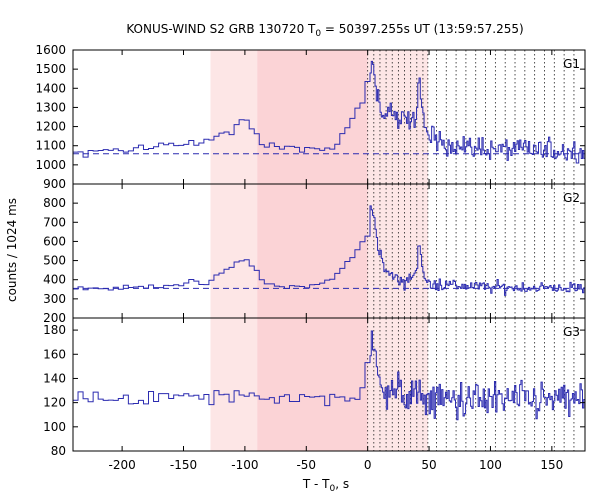 This screenshot has width=600, height=500. I want to click on y-tick-label: 200, so click(54, 318).